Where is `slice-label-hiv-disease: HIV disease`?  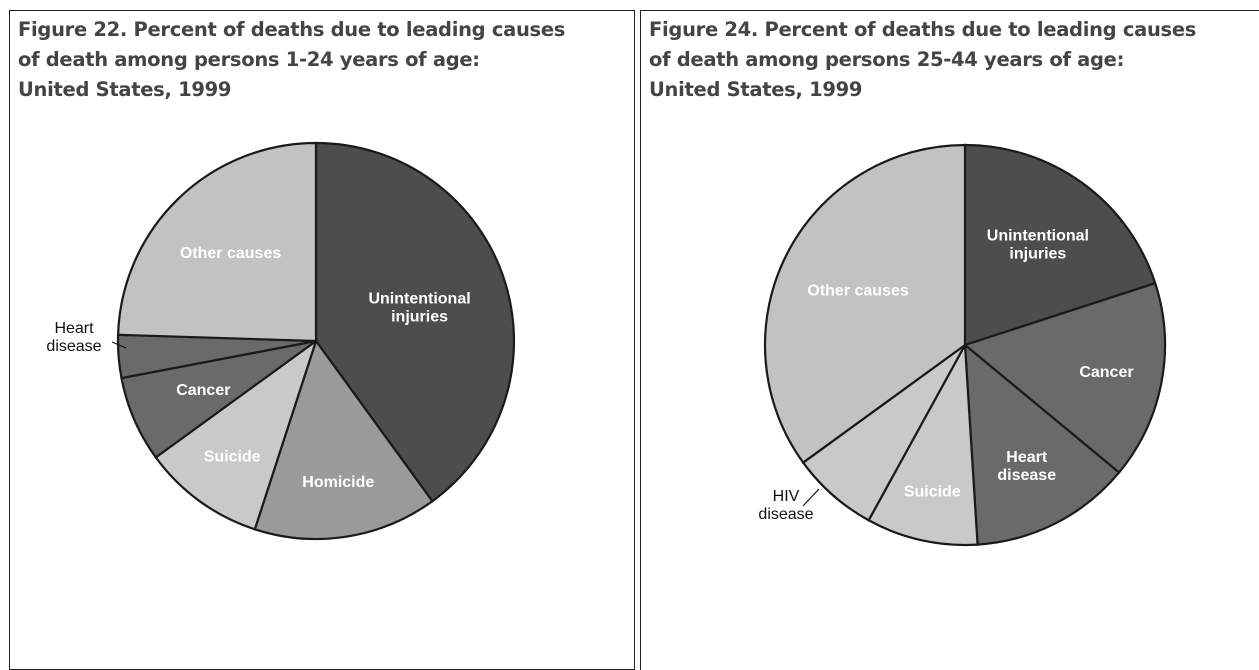
slice-label-hiv-disease: HIV disease is located at coordinates (785, 505).